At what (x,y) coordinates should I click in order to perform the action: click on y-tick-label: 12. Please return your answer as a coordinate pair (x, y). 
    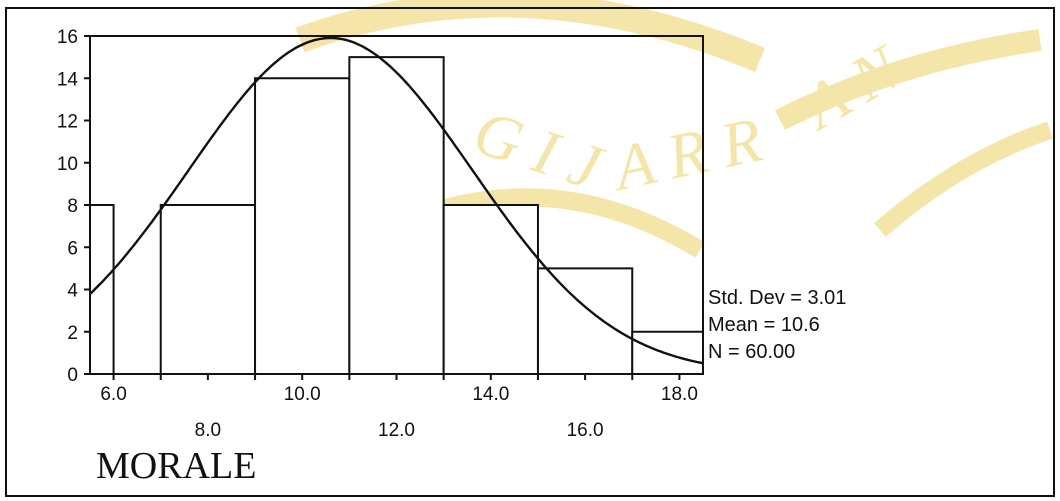
    Looking at the image, I should click on (67, 122).